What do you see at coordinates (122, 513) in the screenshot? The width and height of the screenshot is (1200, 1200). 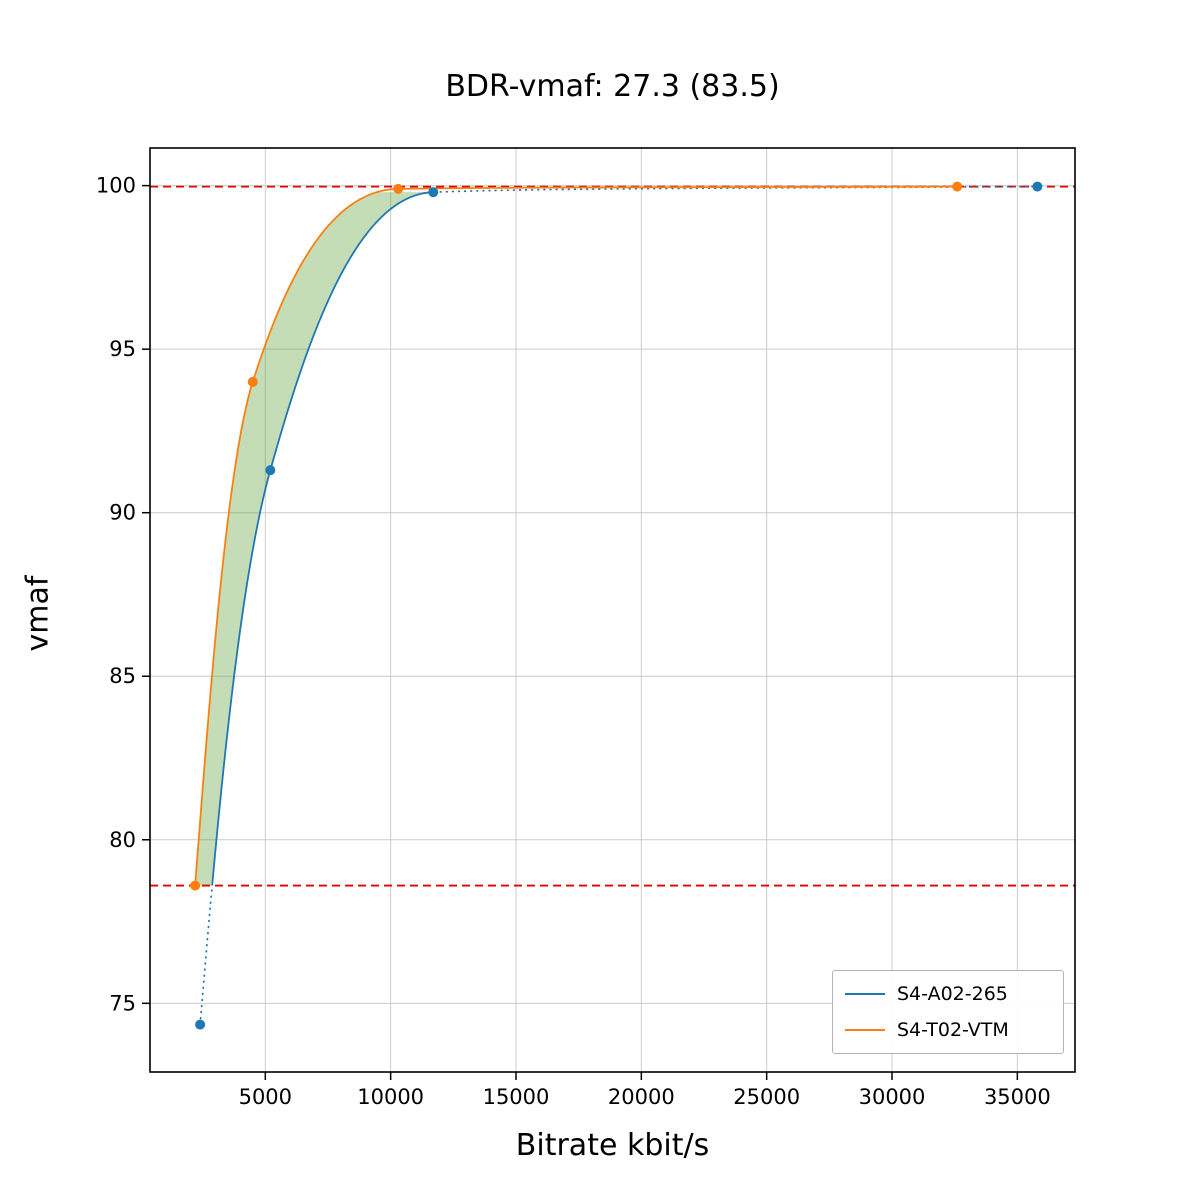 I see `svg-text: 90` at bounding box center [122, 513].